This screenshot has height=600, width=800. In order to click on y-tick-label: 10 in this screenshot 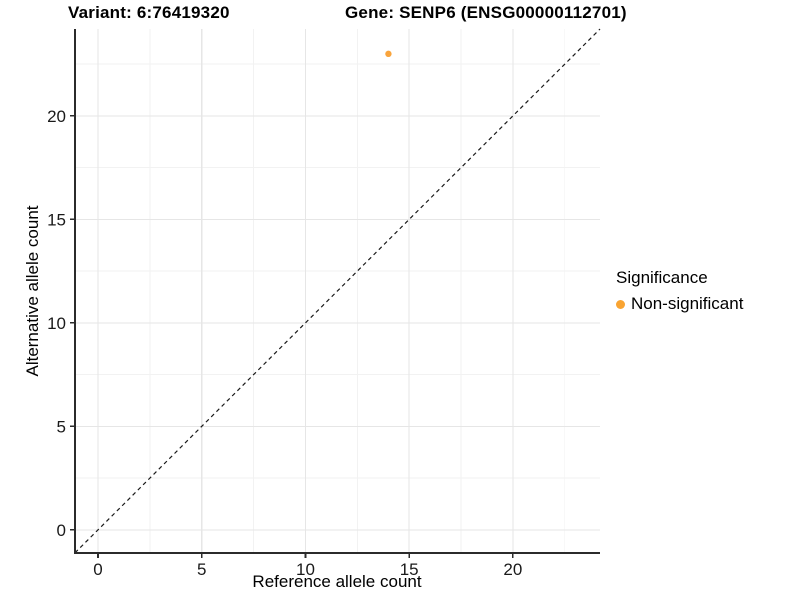, I will do `click(56, 323)`.